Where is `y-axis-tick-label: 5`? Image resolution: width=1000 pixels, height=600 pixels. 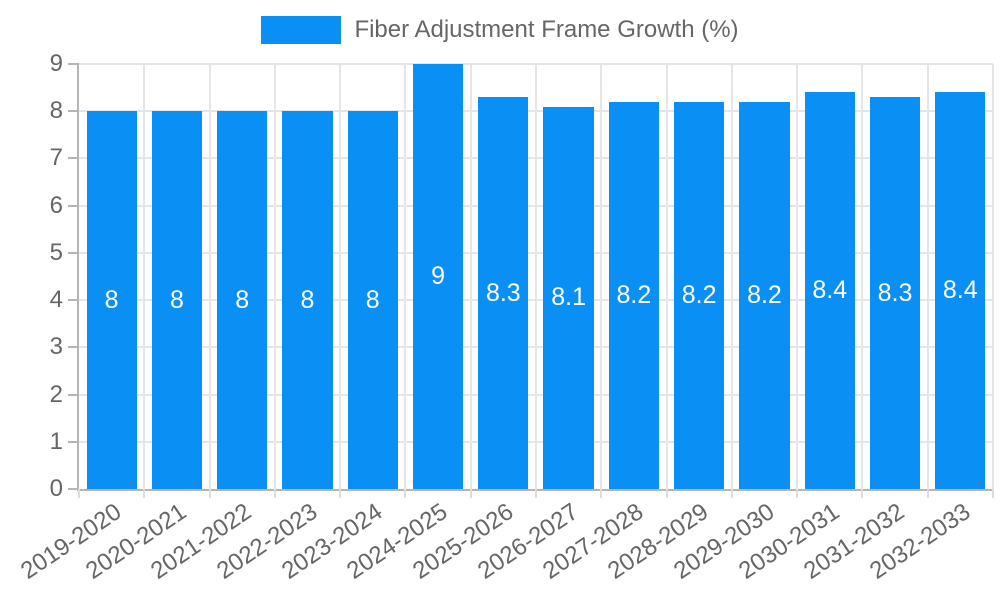
y-axis-tick-label: 5 is located at coordinates (56, 252).